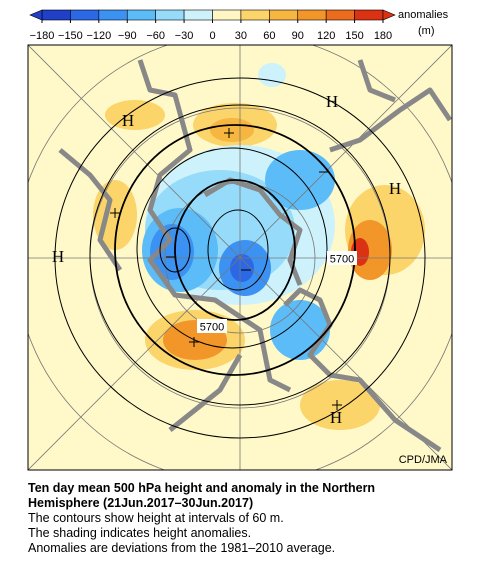 This screenshot has width=480, height=570. Describe the element at coordinates (155, 36) in the screenshot. I see `colorbar-tick-label: −60` at that location.